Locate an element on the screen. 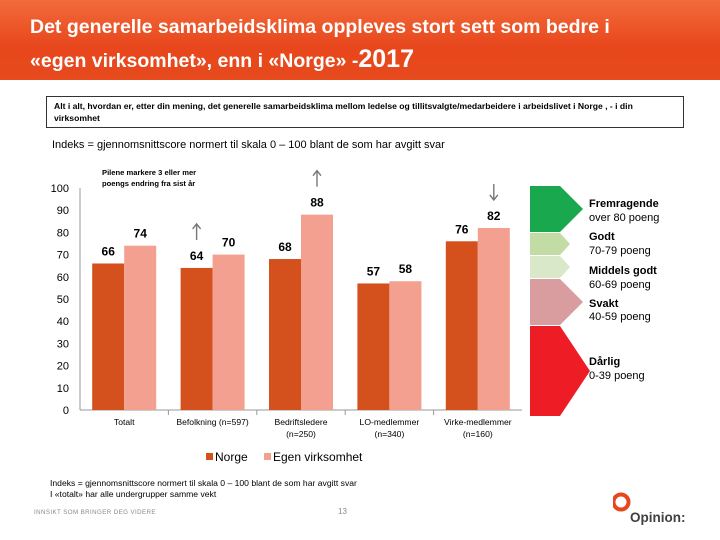 This screenshot has height=540, width=720. page-title-line2: «egen virksomhet», enn i «Norge» -2017 is located at coordinates (222, 59).